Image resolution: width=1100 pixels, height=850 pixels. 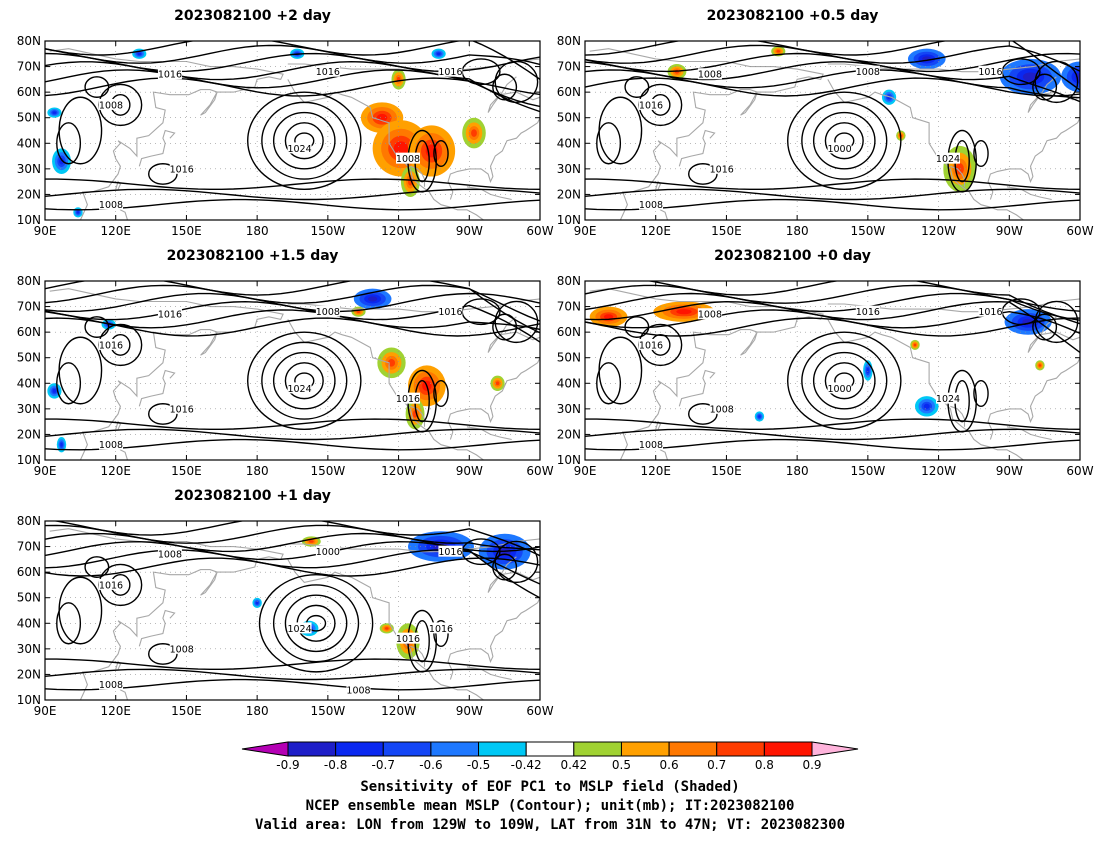 What do you see at coordinates (569, 332) in the screenshot?
I see `lat-label: 60N` at bounding box center [569, 332].